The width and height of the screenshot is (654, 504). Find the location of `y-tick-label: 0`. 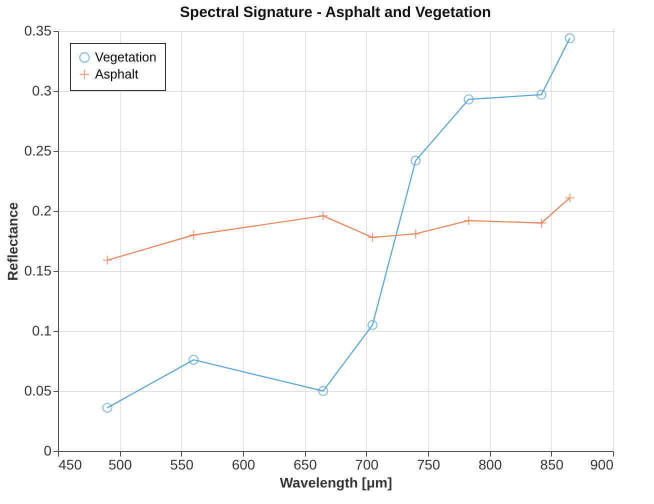

y-tick-label: 0 is located at coordinates (48, 450).